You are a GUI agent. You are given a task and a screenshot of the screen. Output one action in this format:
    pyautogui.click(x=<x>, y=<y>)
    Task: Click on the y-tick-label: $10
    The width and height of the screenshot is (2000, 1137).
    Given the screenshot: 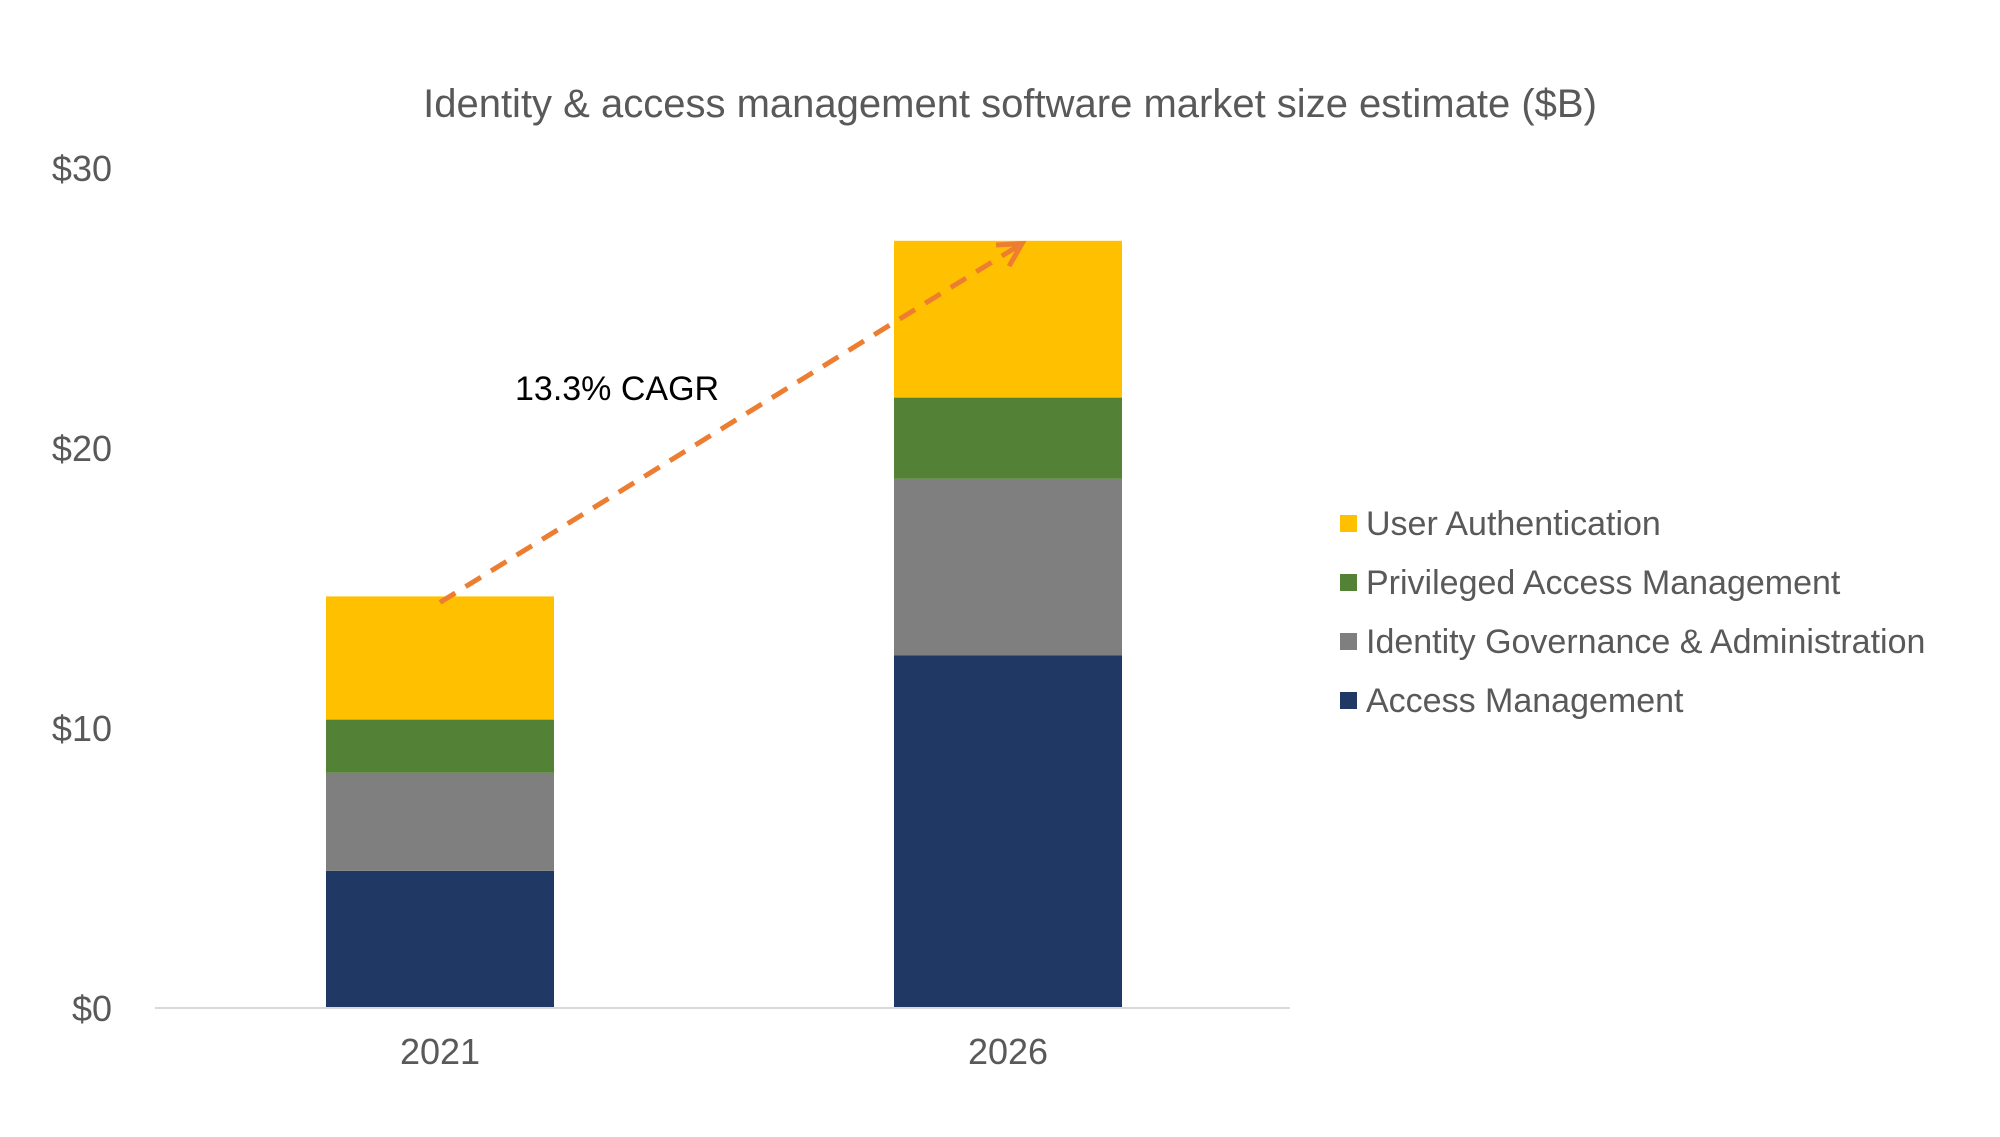 What is the action you would take?
    pyautogui.click(x=82, y=728)
    